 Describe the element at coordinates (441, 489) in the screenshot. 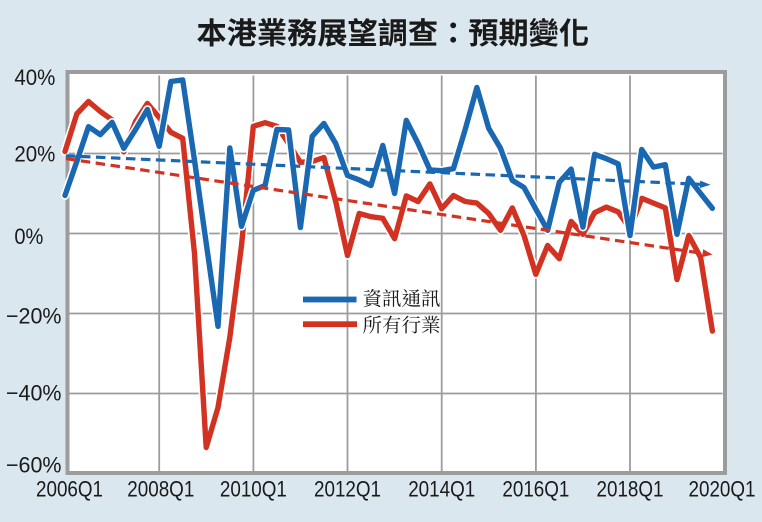

I see `svg-text: 2014Q1` at that location.